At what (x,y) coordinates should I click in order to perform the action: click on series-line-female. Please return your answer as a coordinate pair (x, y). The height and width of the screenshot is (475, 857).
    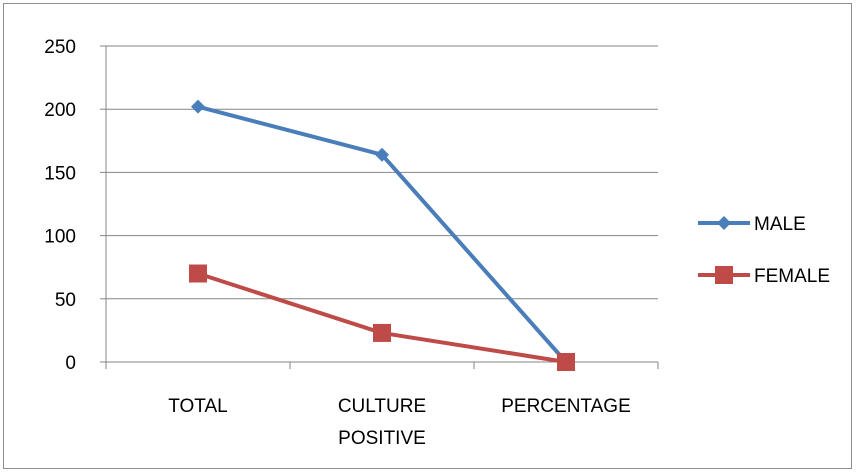
    Looking at the image, I should click on (382, 317).